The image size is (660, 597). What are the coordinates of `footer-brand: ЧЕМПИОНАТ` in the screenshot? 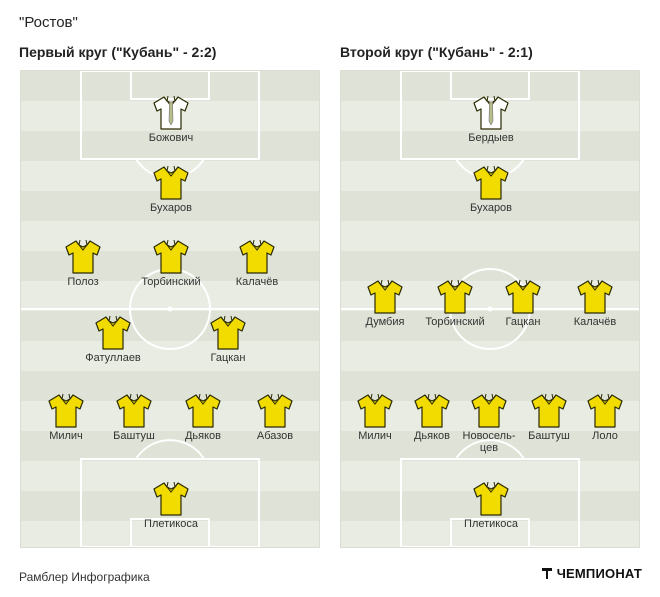 It's located at (591, 573).